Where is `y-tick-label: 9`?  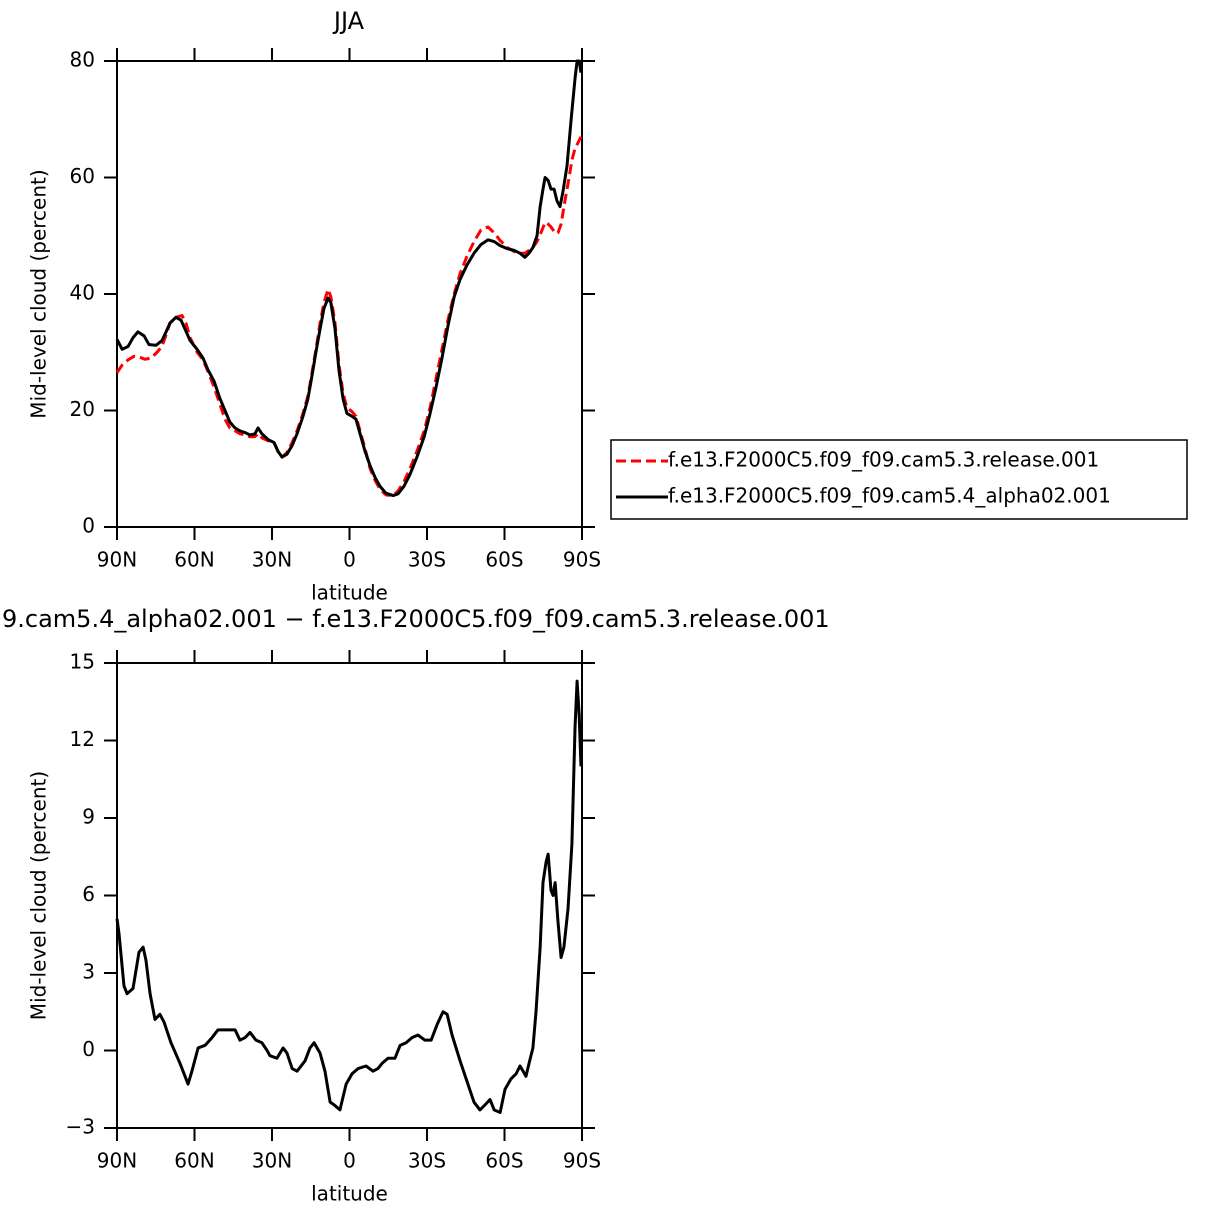
y-tick-label: 9 is located at coordinates (88, 817).